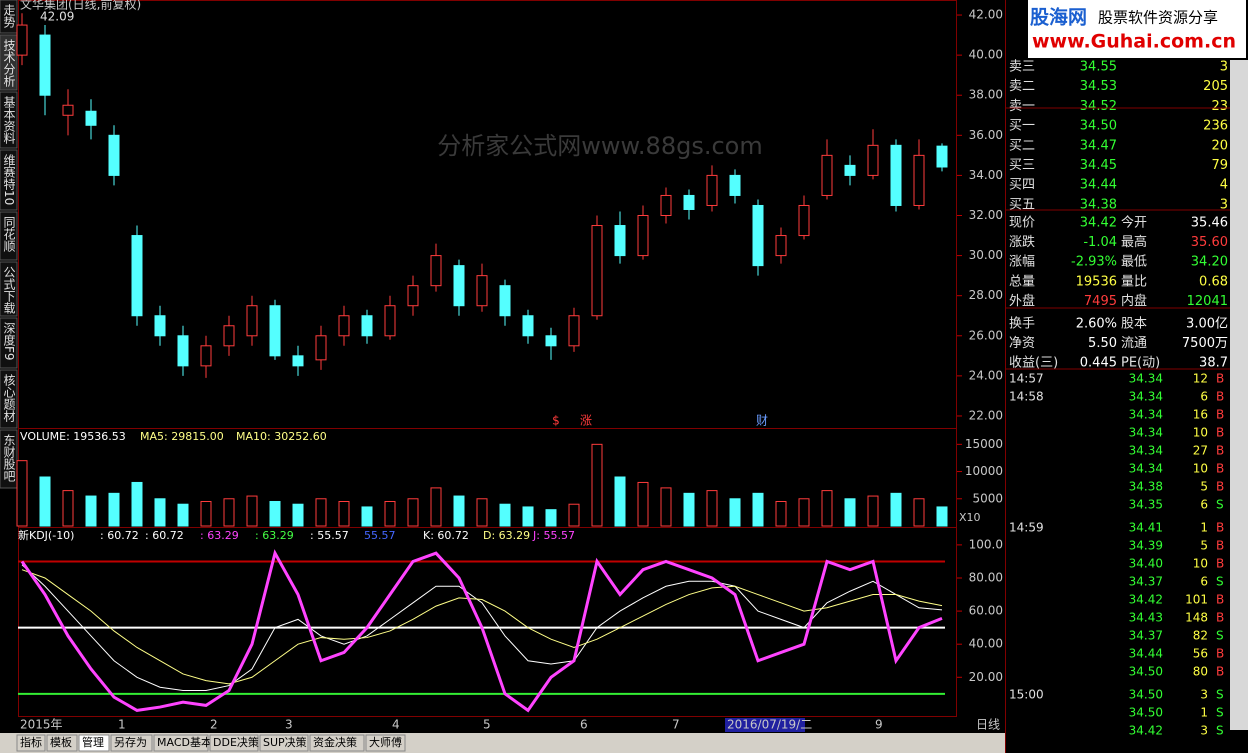  Describe the element at coordinates (1098, 223) in the screenshot. I see `quote-value: 34.42` at that location.